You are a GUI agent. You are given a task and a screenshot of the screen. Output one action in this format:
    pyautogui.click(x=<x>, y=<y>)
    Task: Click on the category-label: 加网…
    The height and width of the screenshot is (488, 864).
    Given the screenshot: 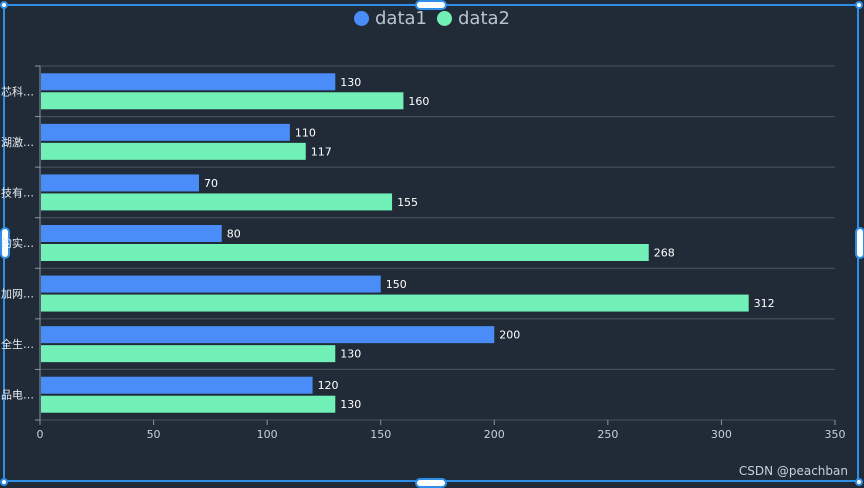 What is the action you would take?
    pyautogui.click(x=17, y=294)
    